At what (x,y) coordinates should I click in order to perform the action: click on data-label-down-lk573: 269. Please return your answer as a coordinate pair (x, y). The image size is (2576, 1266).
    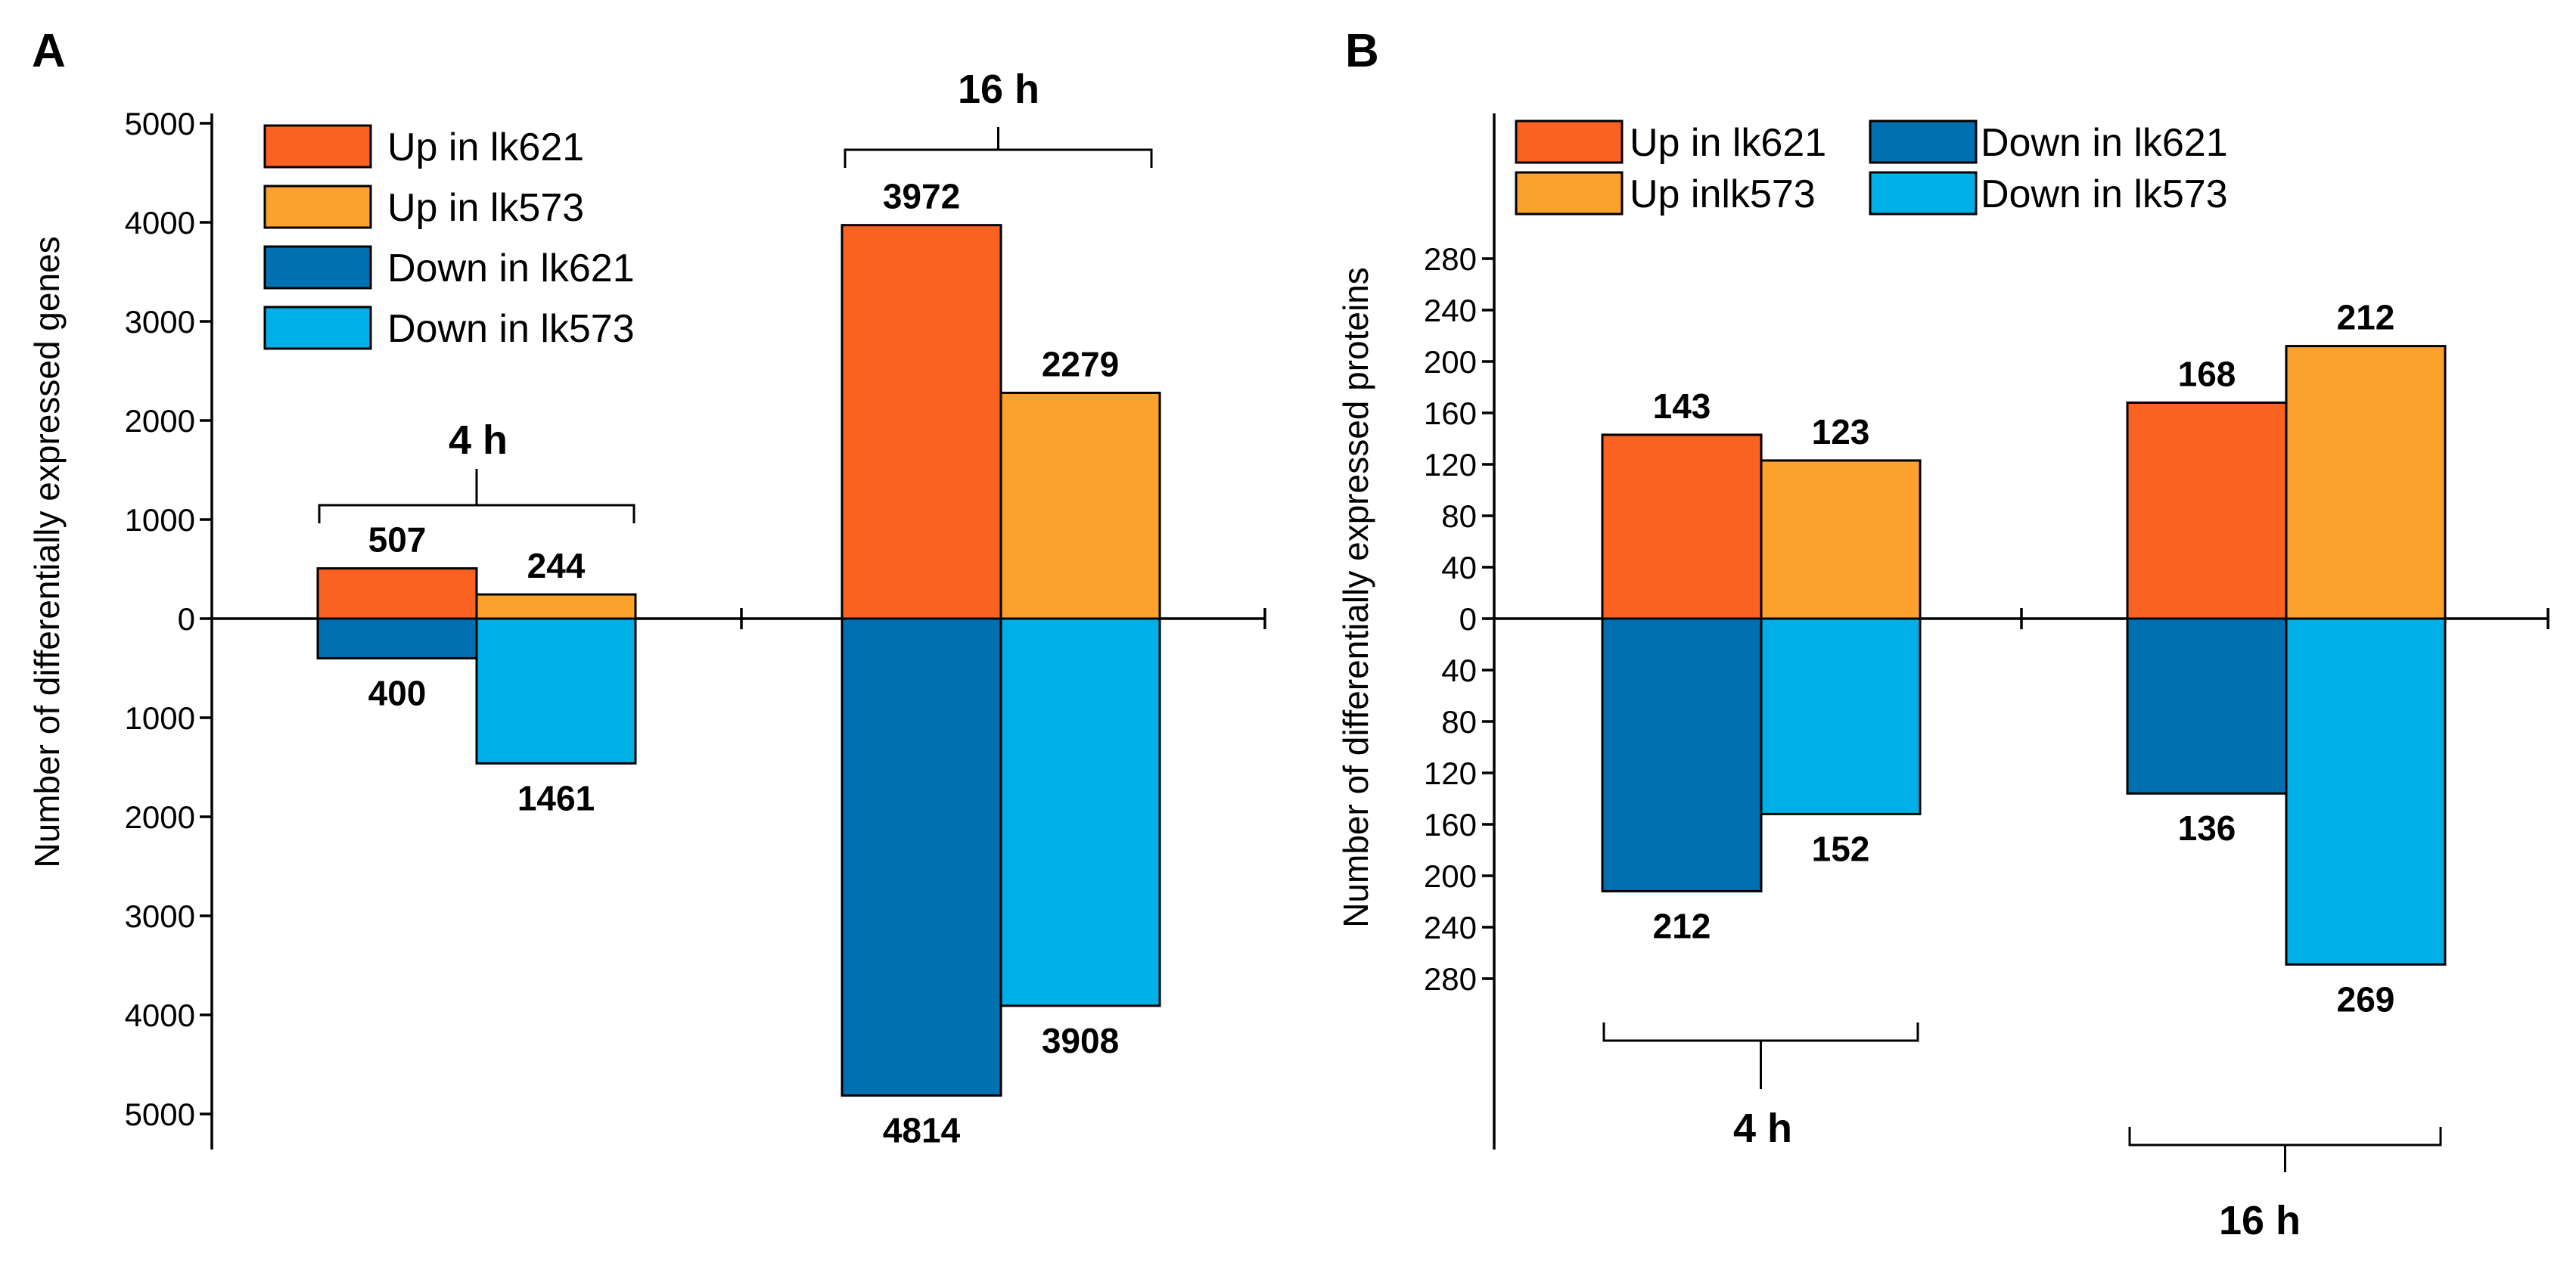
    Looking at the image, I should click on (2366, 999).